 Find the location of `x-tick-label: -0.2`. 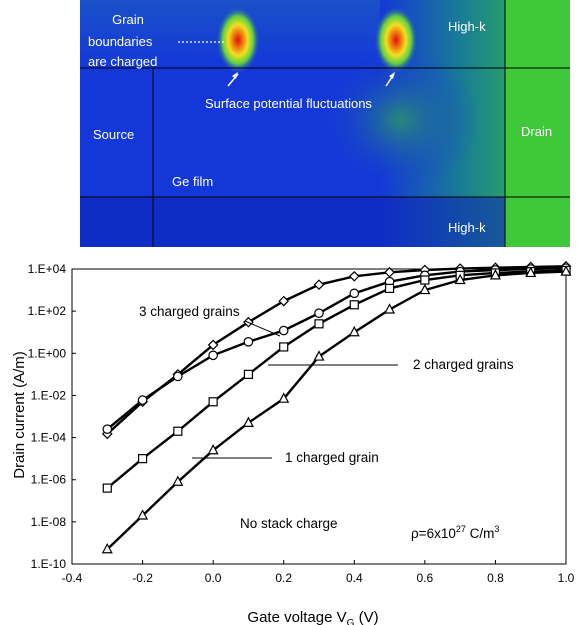

x-tick-label: -0.2 is located at coordinates (142, 578).